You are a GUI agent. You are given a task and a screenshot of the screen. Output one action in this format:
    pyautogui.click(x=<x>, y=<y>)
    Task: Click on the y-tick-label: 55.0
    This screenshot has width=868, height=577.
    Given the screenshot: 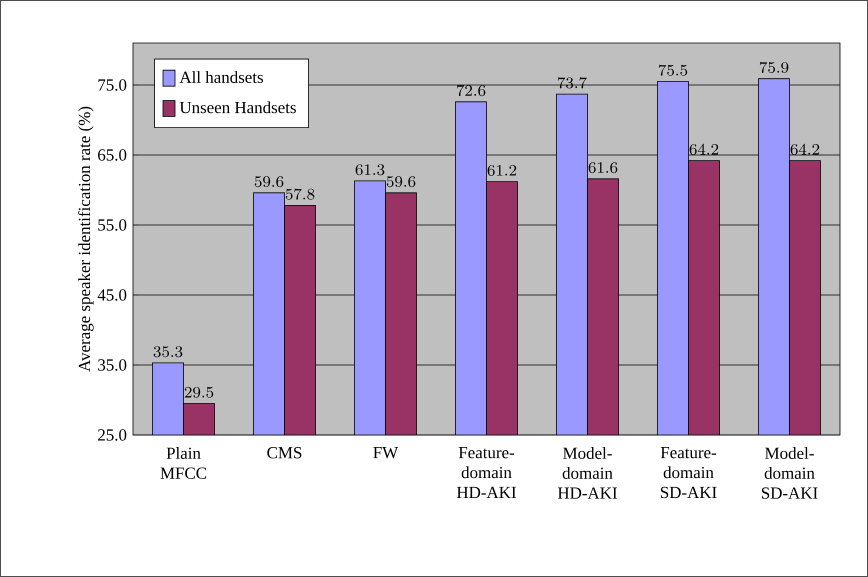 What is the action you would take?
    pyautogui.click(x=112, y=225)
    